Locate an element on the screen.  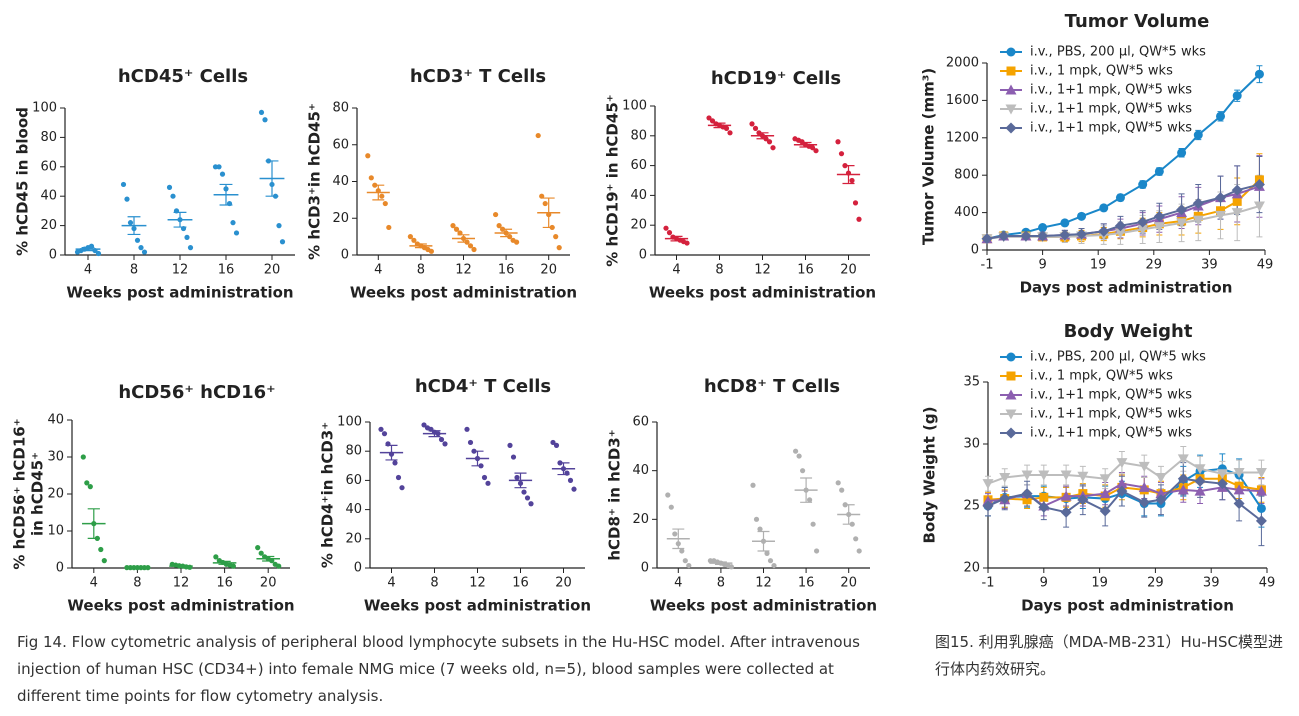
x-tick-label: 29 is located at coordinates (1154, 265).